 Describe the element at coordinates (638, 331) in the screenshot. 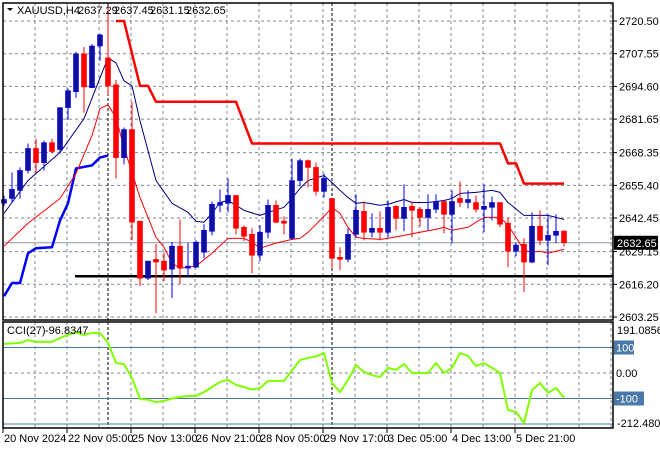

I see `cci-max-label: 191.0856` at that location.